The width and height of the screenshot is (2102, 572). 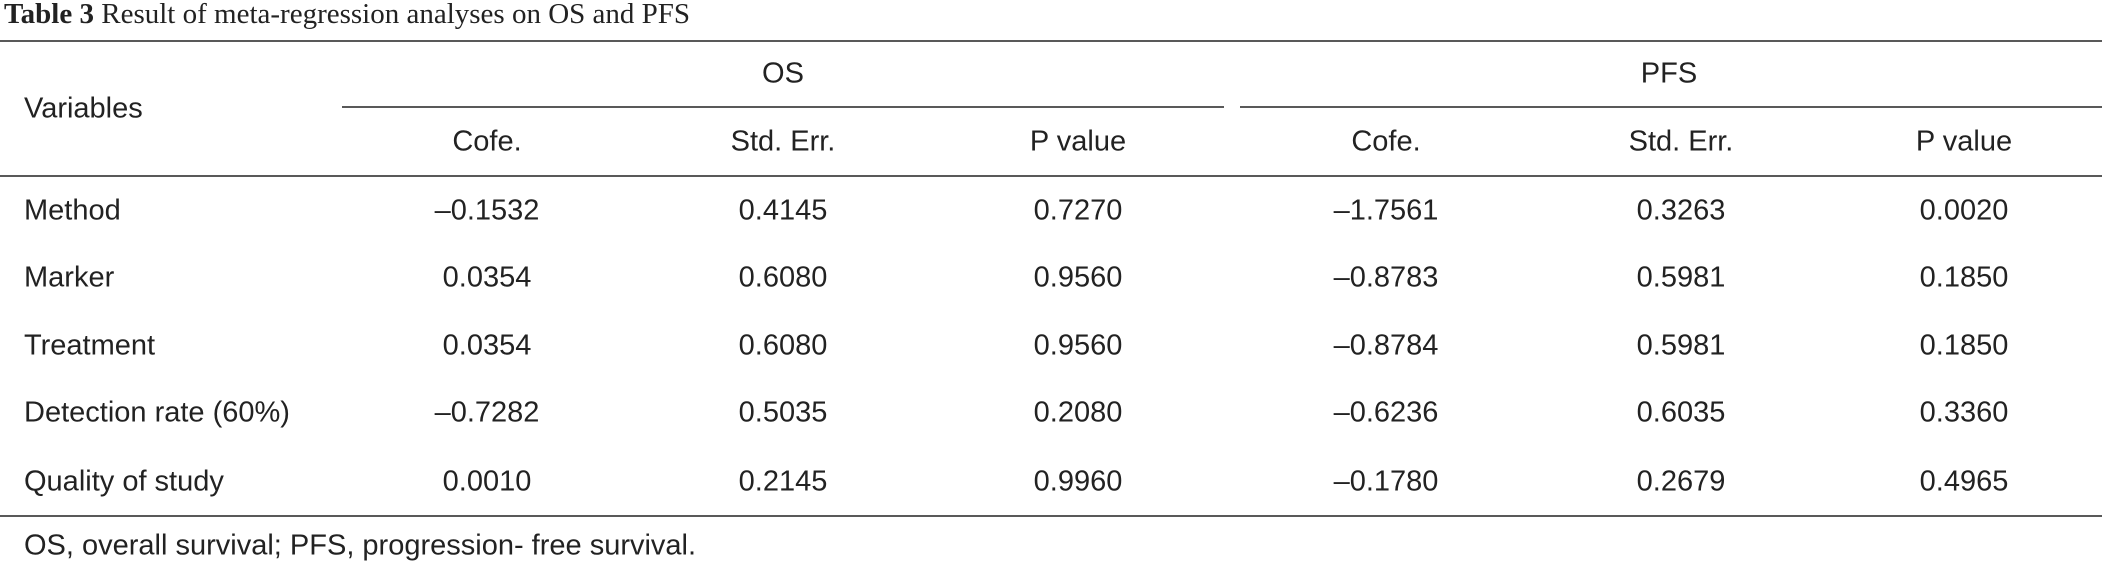 I want to click on cell: 0.3263, so click(x=1681, y=211).